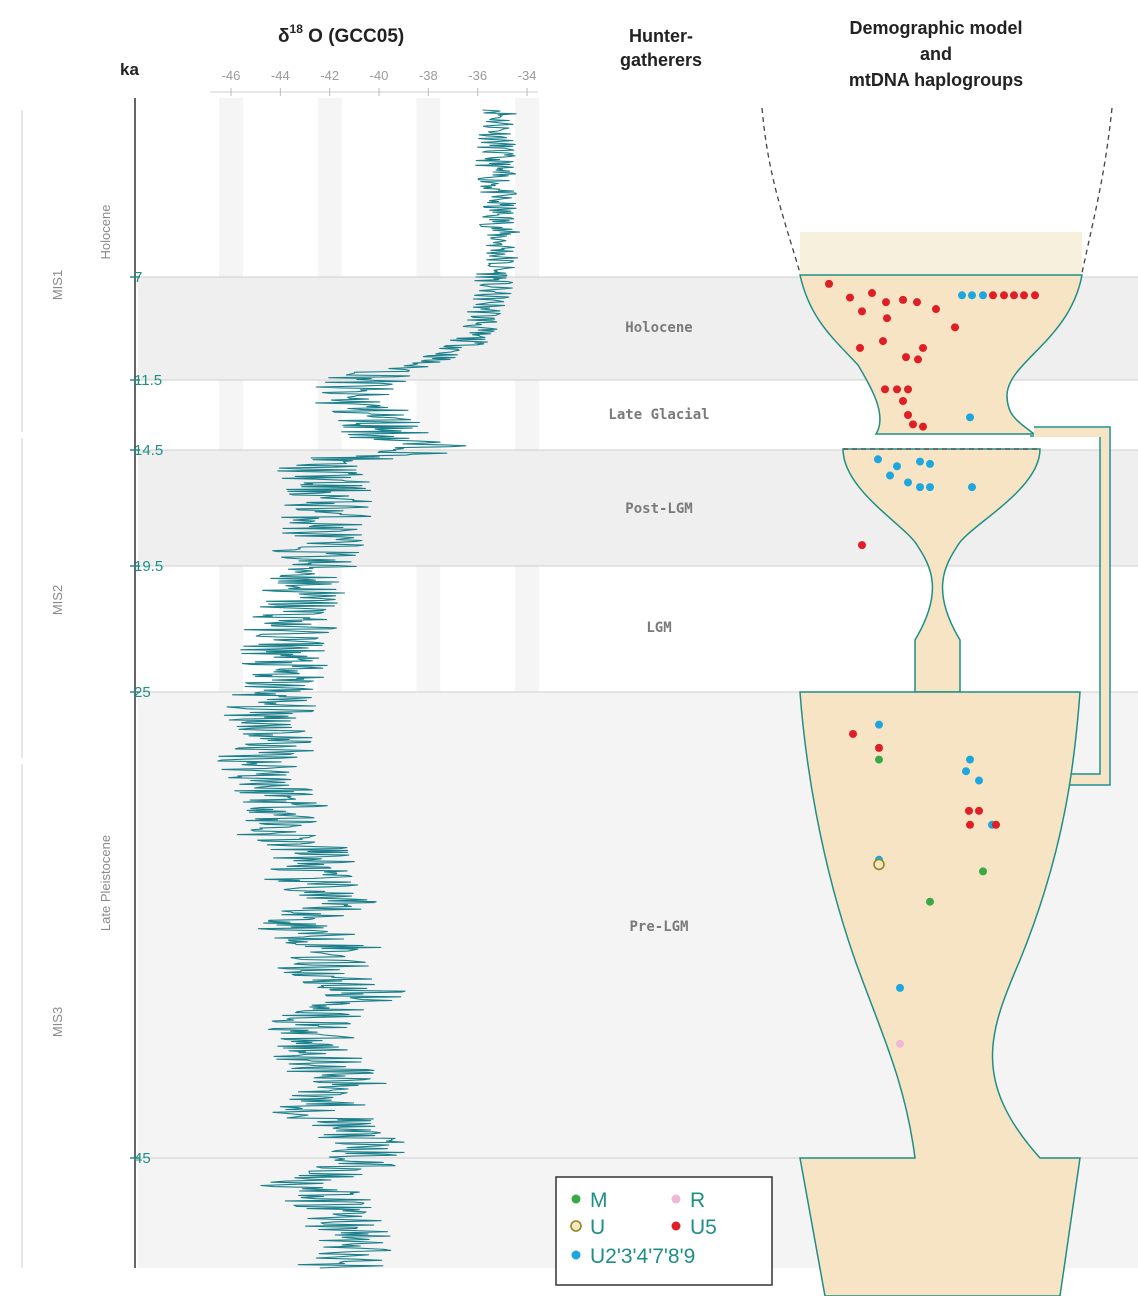  I want to click on migration-connector-fill, so click(1071, 606).